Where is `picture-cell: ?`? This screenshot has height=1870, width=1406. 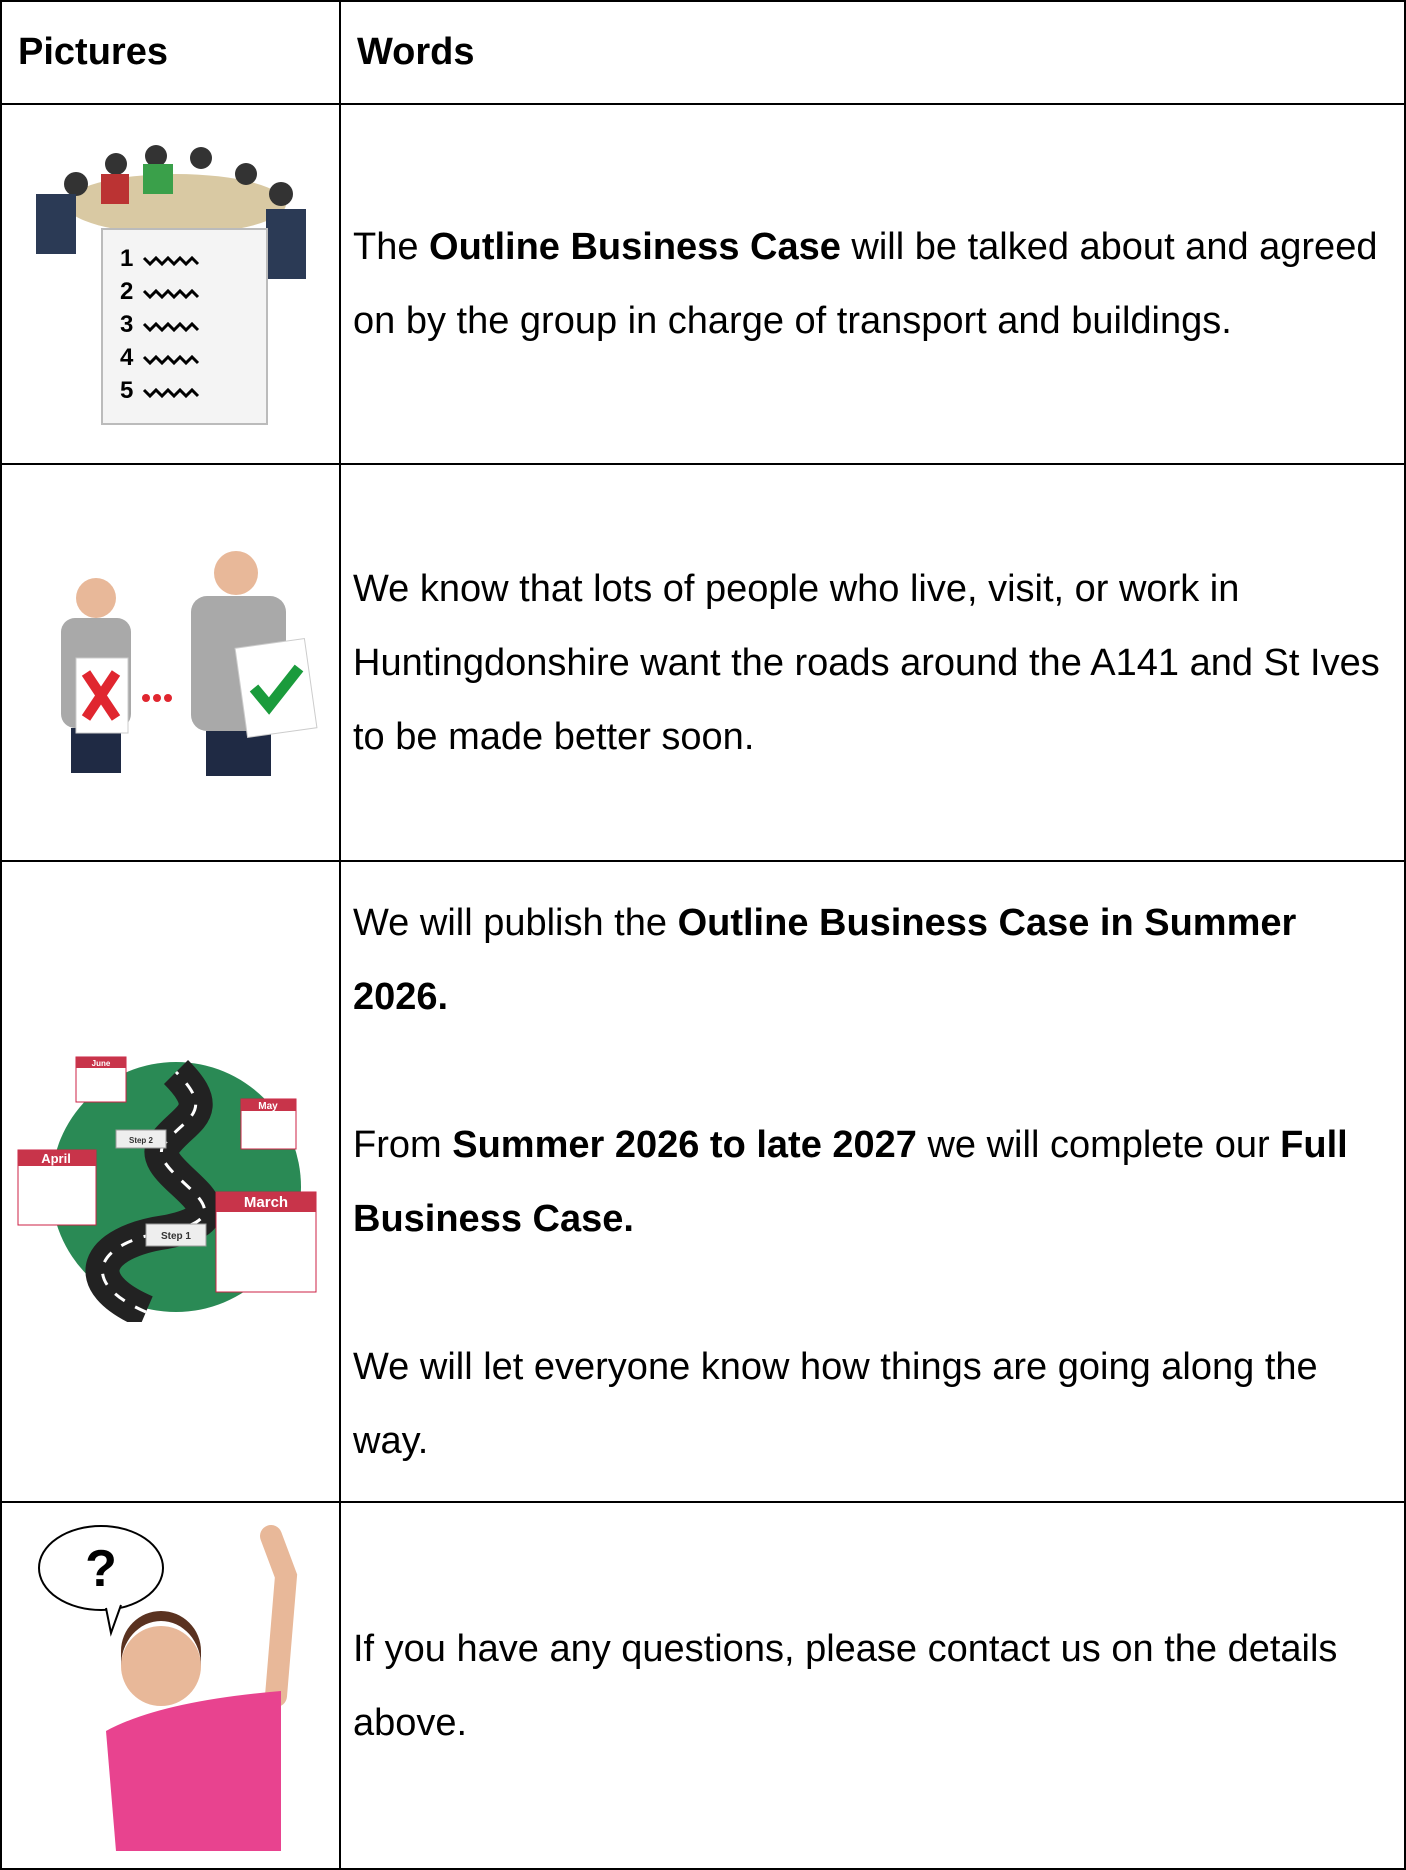
picture-cell: ? is located at coordinates (169, 1685).